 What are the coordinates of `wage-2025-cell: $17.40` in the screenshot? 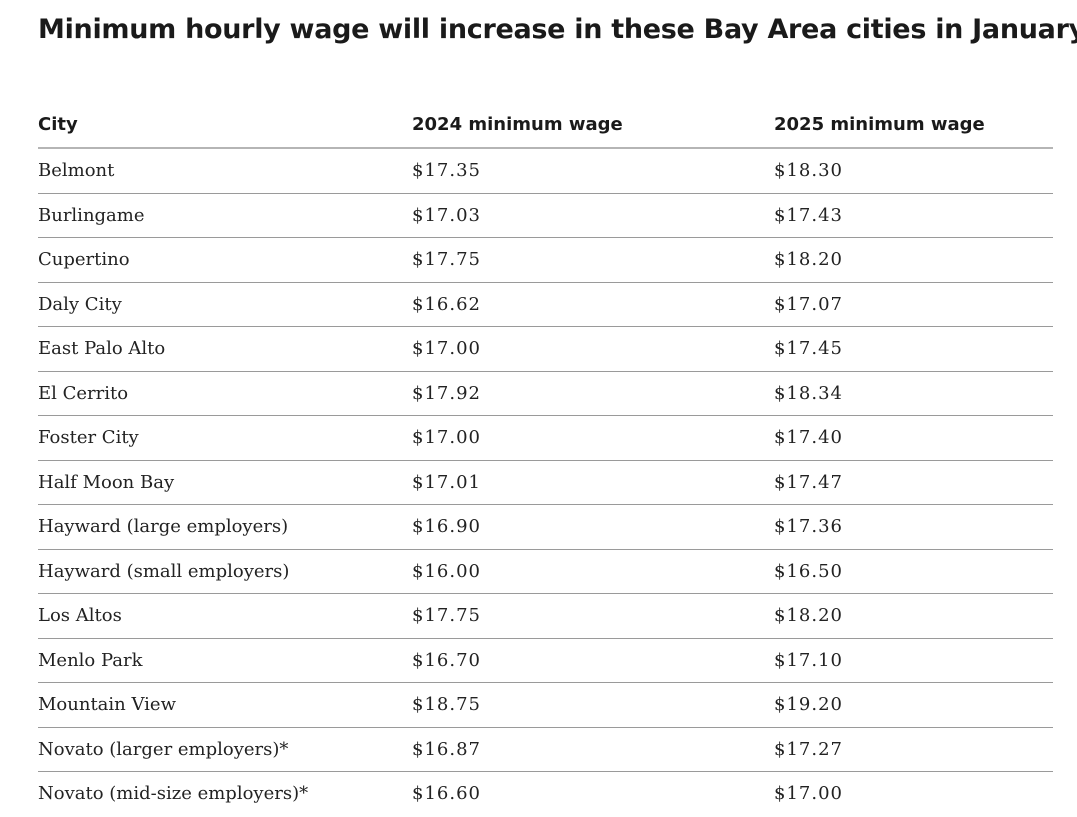 It's located at (913, 438).